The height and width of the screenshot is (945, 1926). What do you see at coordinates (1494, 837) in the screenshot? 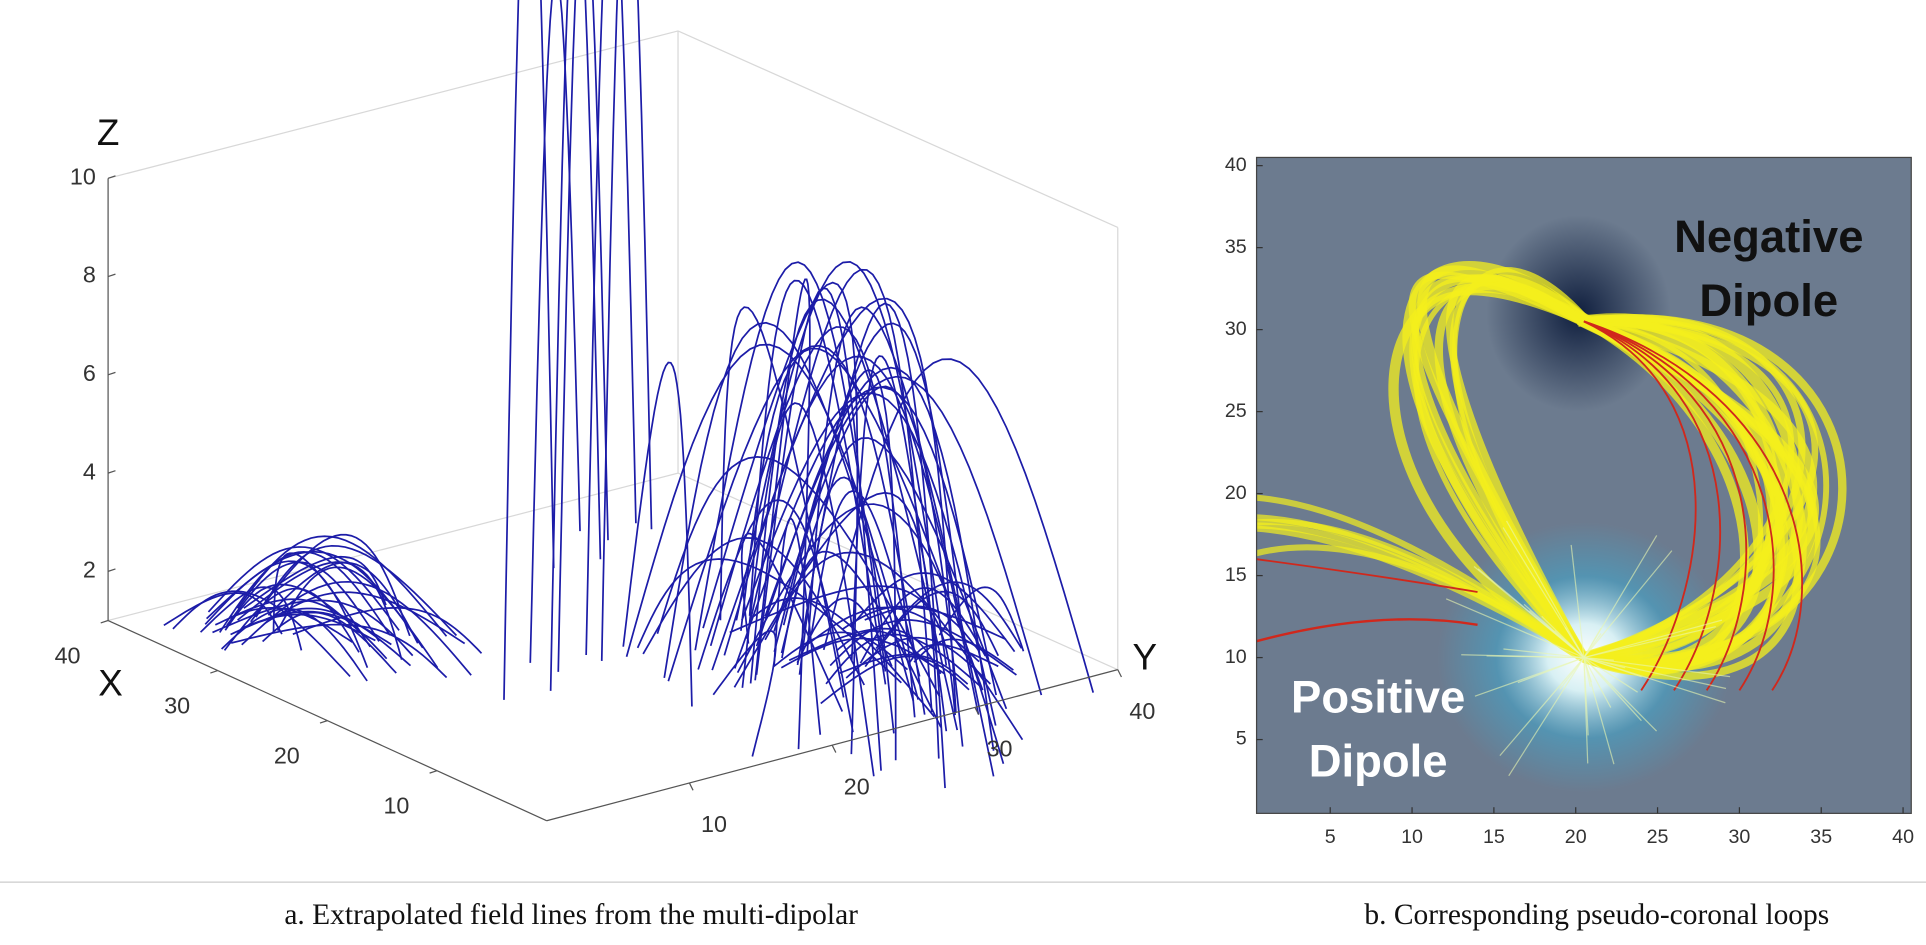
I see `x-tick-label: 15` at bounding box center [1494, 837].